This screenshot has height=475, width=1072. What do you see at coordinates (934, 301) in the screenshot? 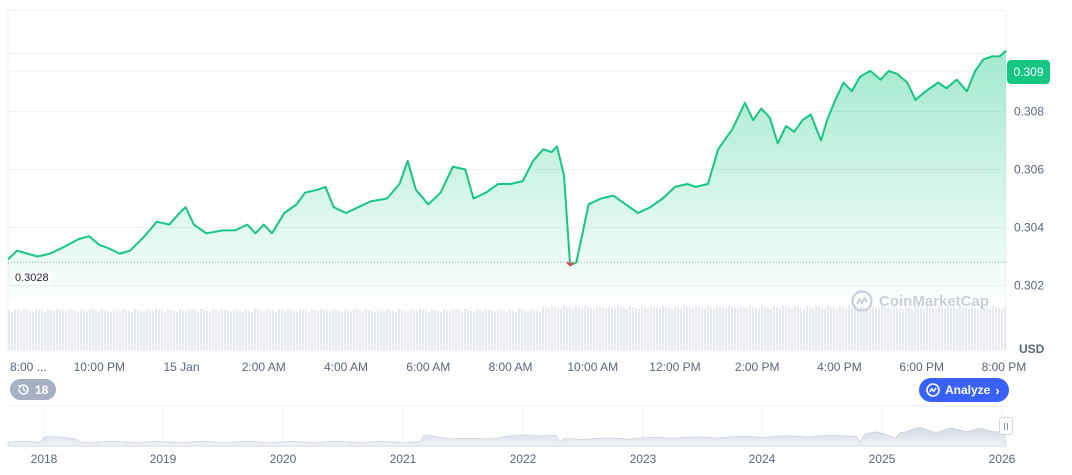
I see `watermark-text: CoinMarketCap` at bounding box center [934, 301].